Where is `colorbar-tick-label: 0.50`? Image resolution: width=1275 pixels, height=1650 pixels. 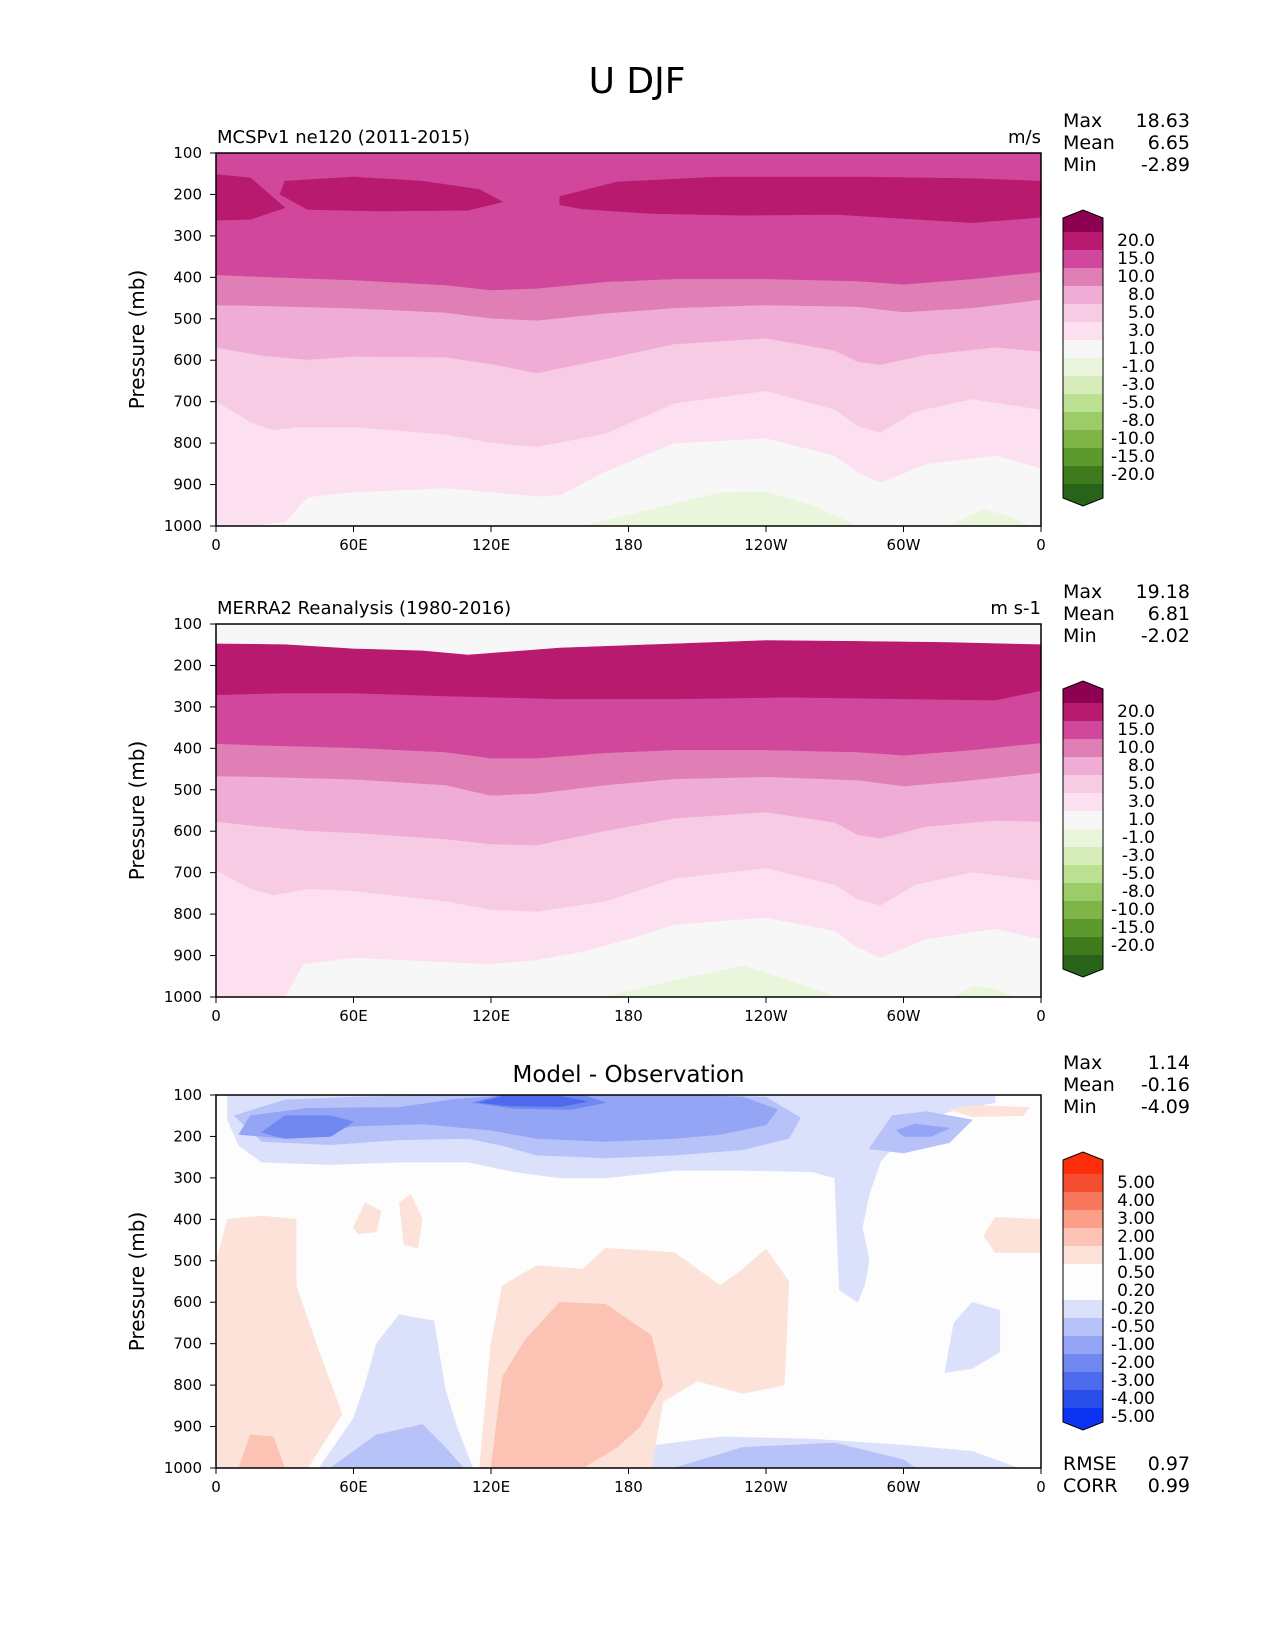 colorbar-tick-label: 0.50 is located at coordinates (1136, 1273).